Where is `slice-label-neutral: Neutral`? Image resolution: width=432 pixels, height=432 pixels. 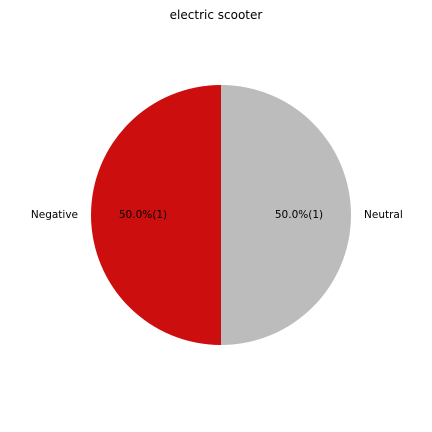
slice-label-neutral: Neutral is located at coordinates (383, 215).